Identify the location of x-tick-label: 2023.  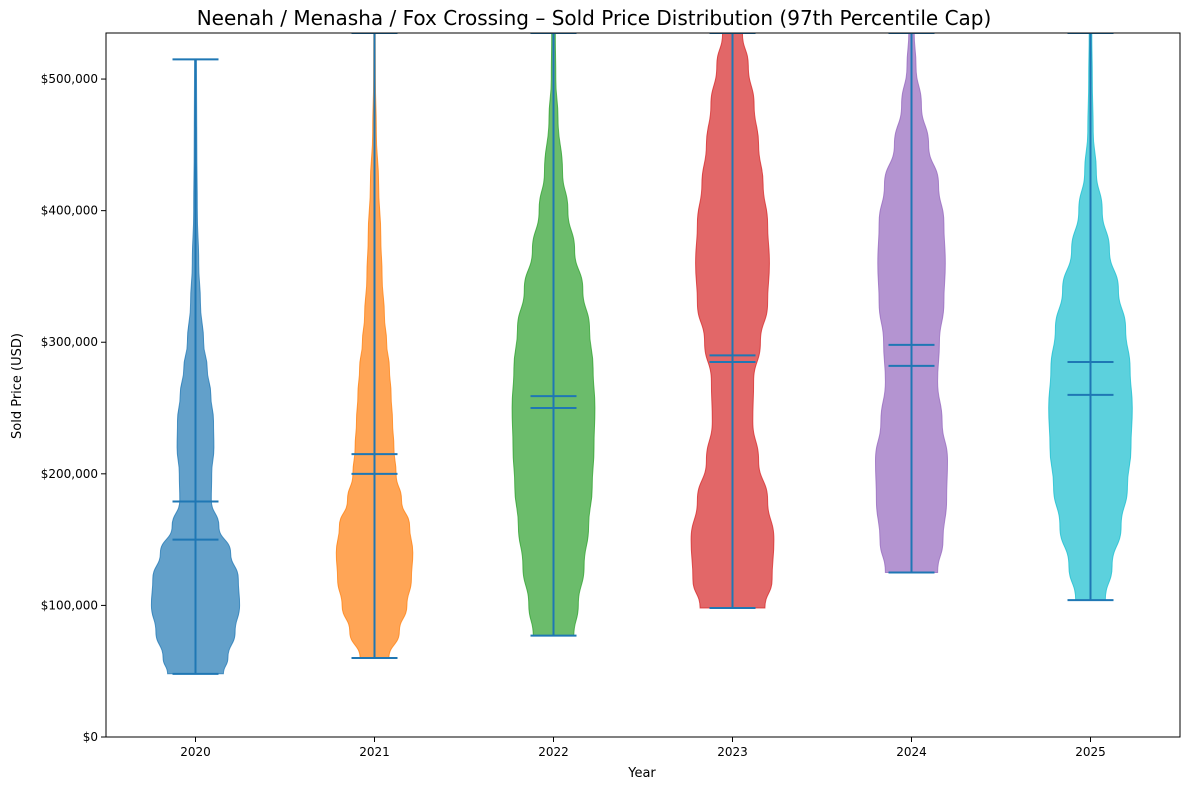
(732, 752).